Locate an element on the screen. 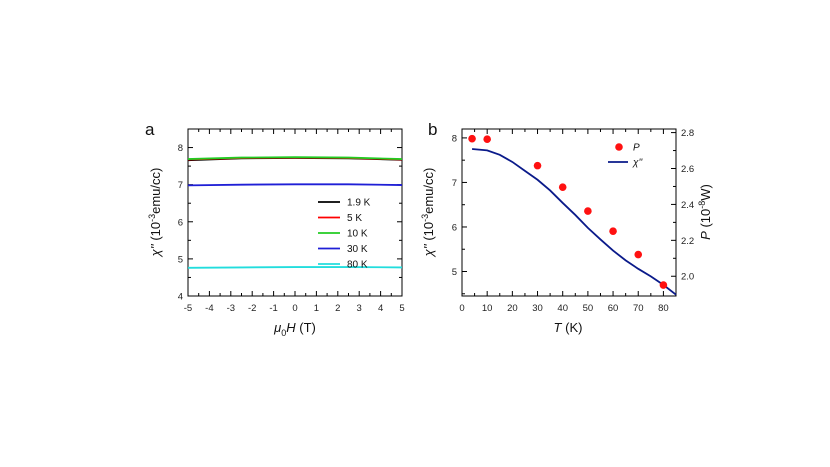  legend-label-chi: χ'' is located at coordinates (637, 163).